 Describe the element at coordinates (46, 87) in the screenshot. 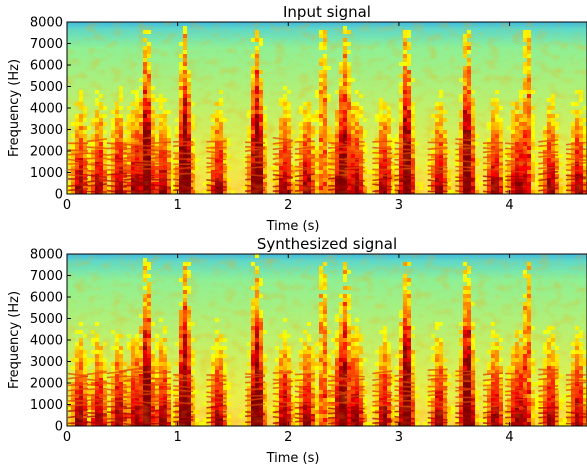

I see `y-tick-label: 5000` at that location.